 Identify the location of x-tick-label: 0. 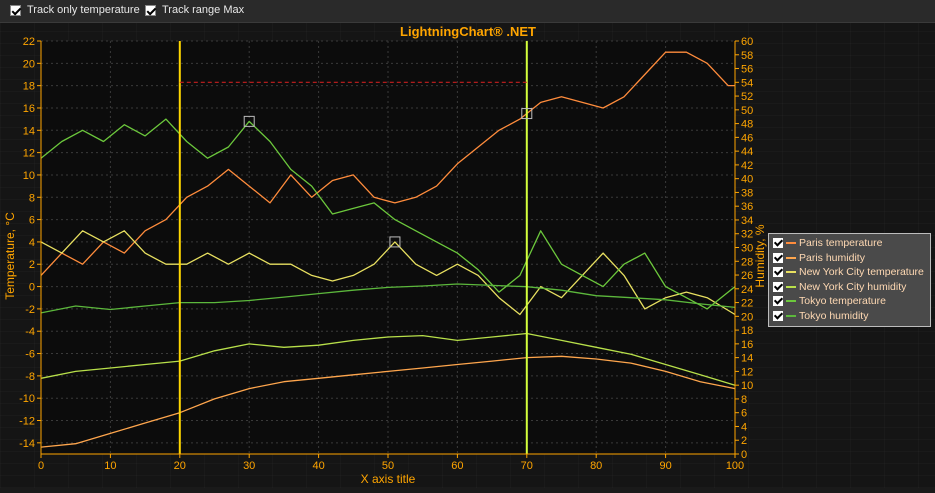
(41, 466).